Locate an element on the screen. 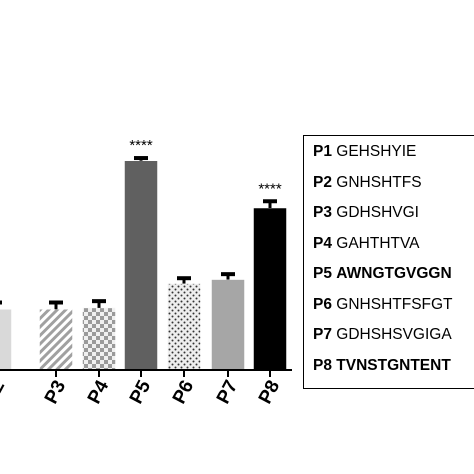 This screenshot has width=474, height=474. significance-label-p8: **** is located at coordinates (270, 188).